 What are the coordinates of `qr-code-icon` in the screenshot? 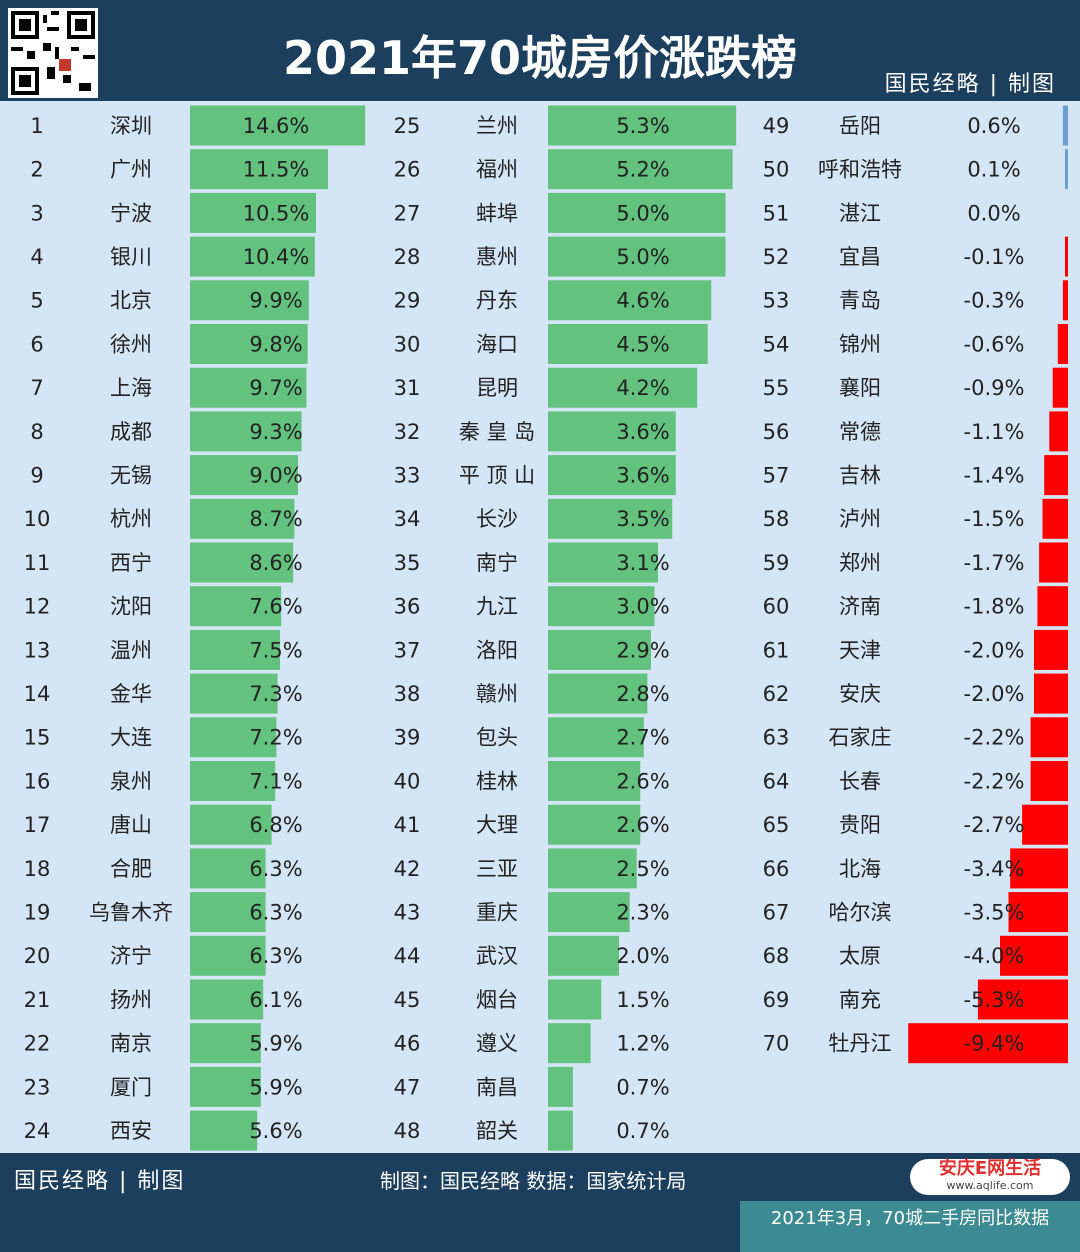 It's located at (53, 53).